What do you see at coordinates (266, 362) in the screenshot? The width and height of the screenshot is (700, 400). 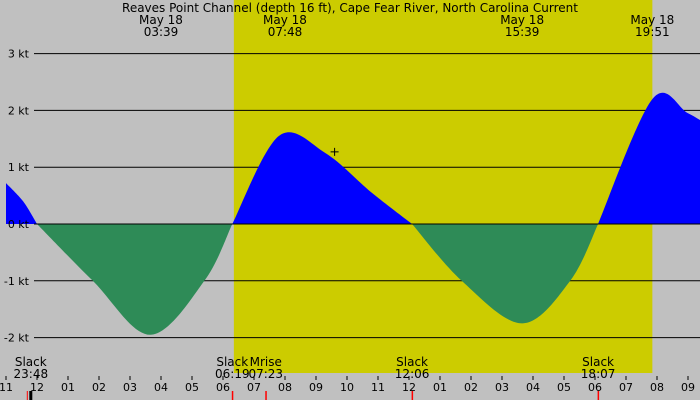 I see `event-label: Mrise` at bounding box center [266, 362].